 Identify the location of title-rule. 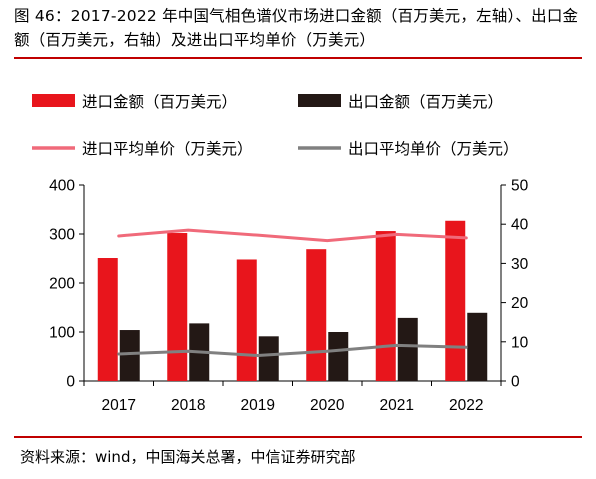
(298, 58).